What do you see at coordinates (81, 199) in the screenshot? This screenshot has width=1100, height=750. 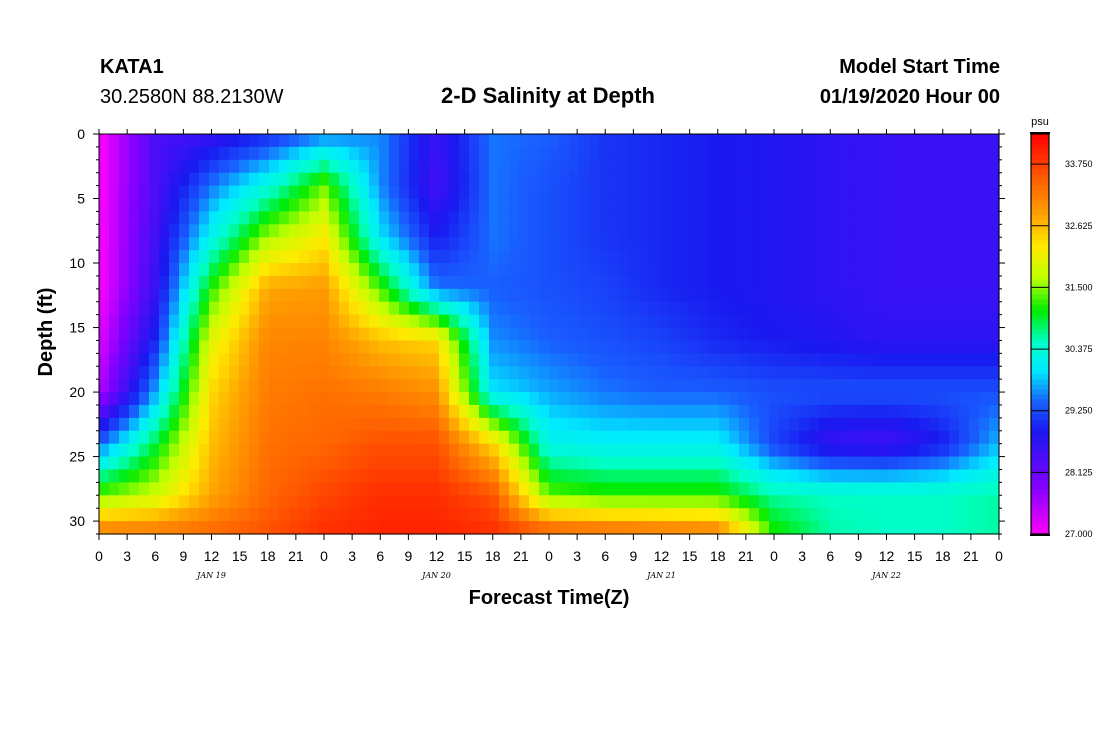 I see `y-tick-label: 5` at bounding box center [81, 199].